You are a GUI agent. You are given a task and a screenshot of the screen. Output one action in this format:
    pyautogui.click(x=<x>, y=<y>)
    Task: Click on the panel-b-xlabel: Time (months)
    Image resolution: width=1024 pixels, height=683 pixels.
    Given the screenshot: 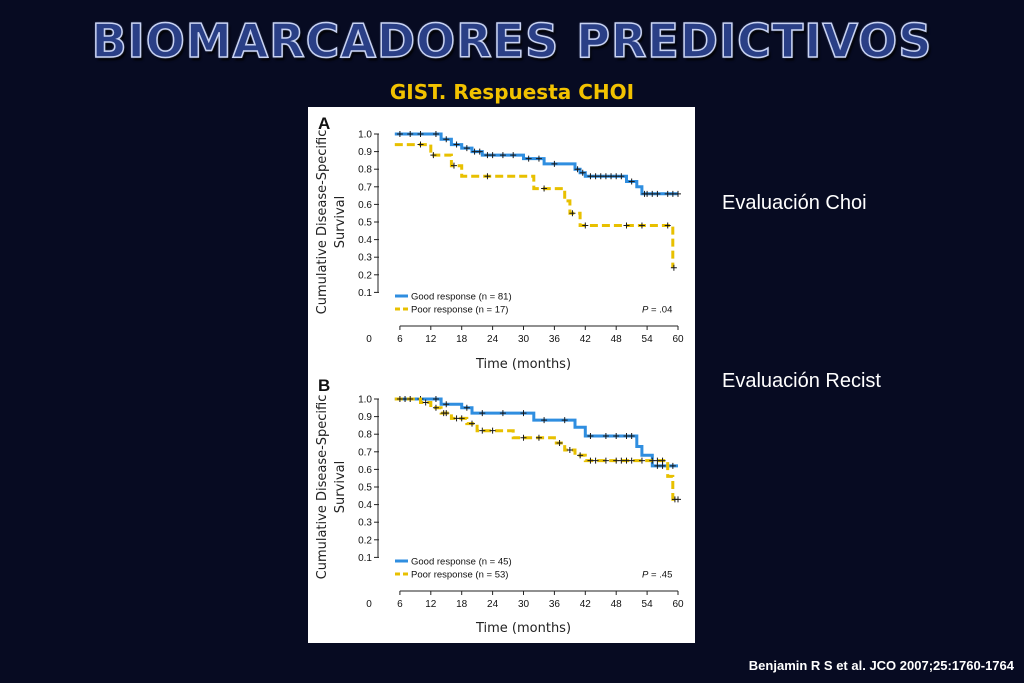 What is the action you would take?
    pyautogui.click(x=523, y=628)
    